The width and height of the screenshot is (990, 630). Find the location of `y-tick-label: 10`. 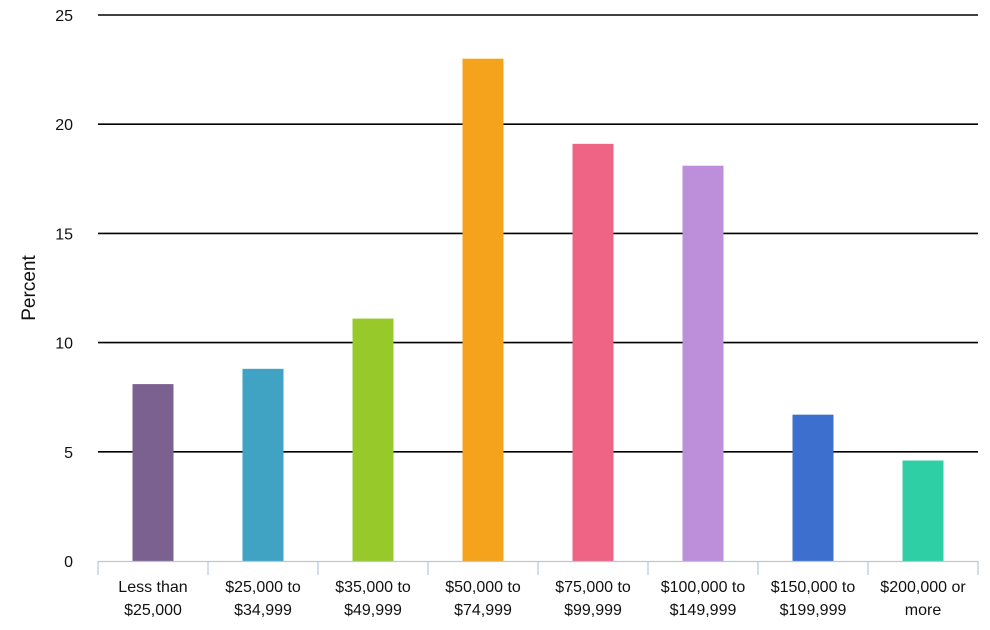

y-tick-label: 10 is located at coordinates (64, 344).